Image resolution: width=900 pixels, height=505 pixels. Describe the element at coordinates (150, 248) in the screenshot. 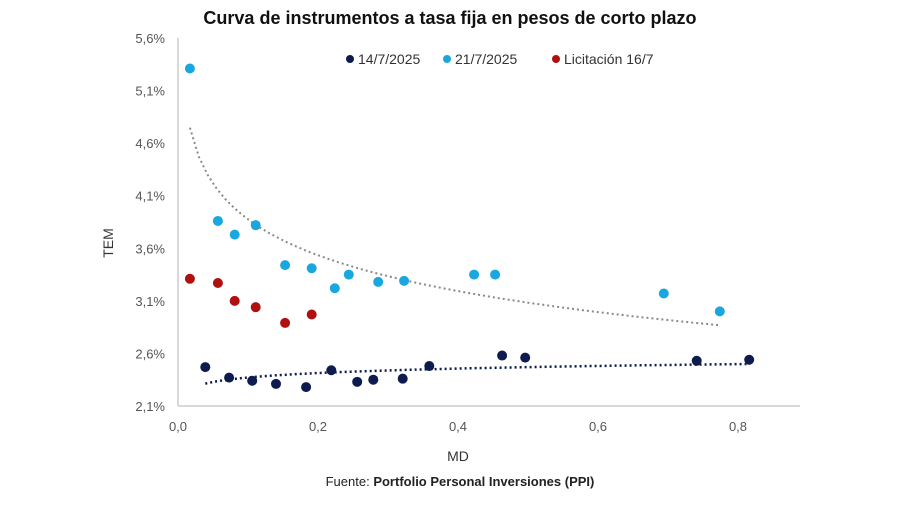

I see `y-tick-label: 3,6%` at that location.